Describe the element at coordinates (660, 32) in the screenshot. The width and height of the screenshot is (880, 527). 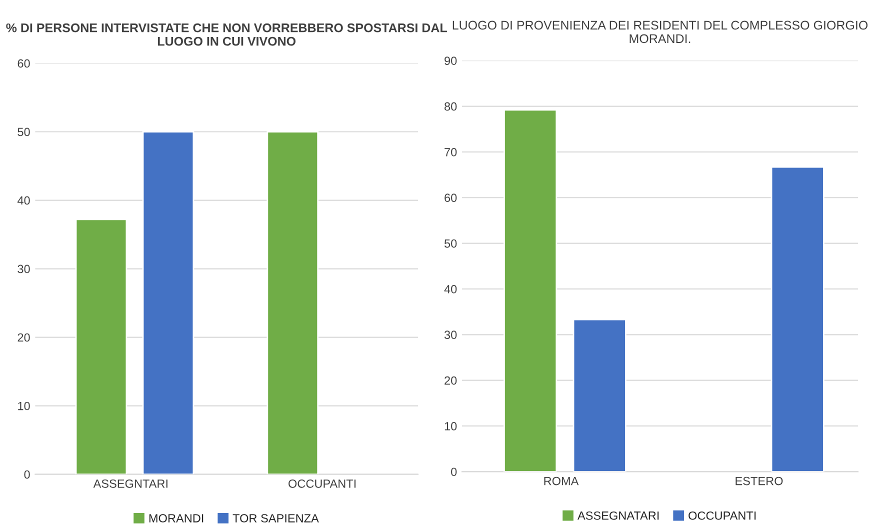
I see `chart-title: LUOGO DI PROVENIENZA DEI RESIDENTI DEL COMPLESSO GIORGIO MORANDI.` at that location.